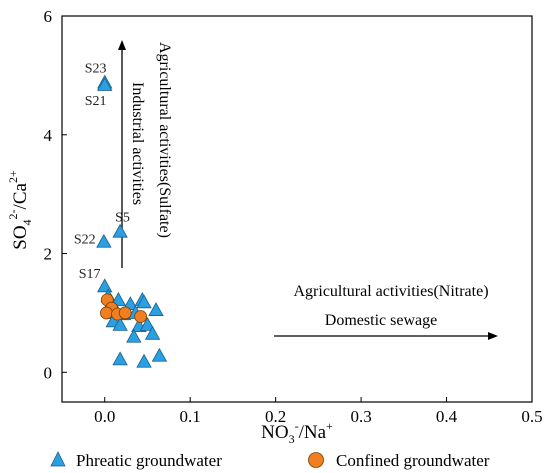 This screenshot has height=473, width=550. Describe the element at coordinates (386, 336) in the screenshot. I see `horizontal-arrow` at that location.